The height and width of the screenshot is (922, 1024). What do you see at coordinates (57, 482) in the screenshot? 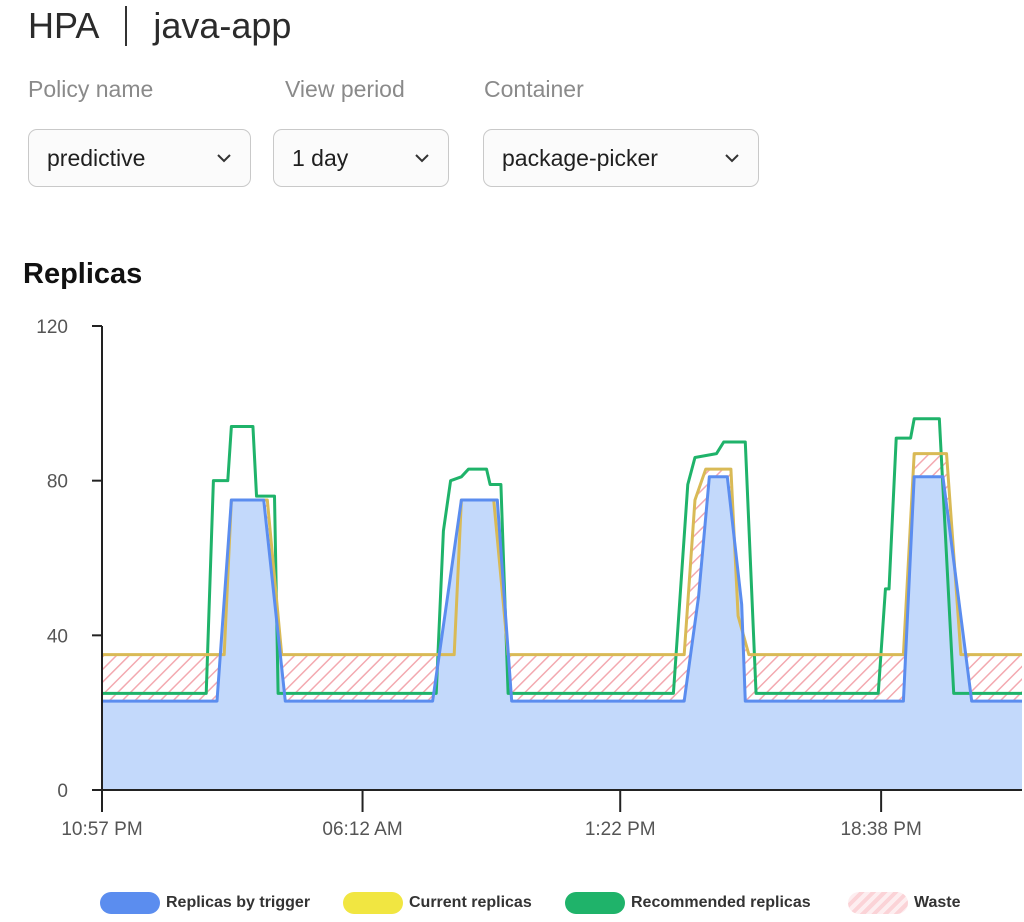
I see `y-tick-label: 80` at bounding box center [57, 482].